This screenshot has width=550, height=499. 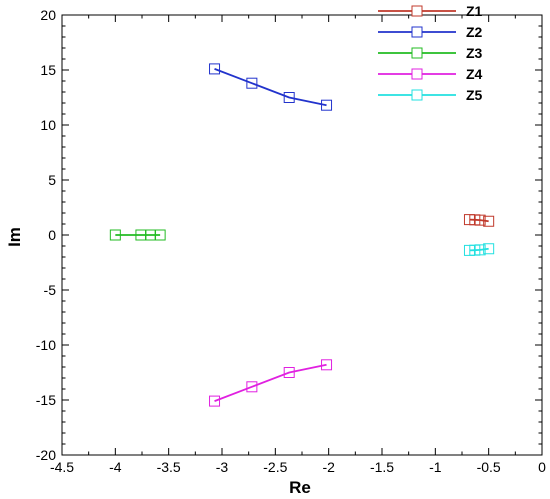 I want to click on legend-marker-z3, so click(x=417, y=53).